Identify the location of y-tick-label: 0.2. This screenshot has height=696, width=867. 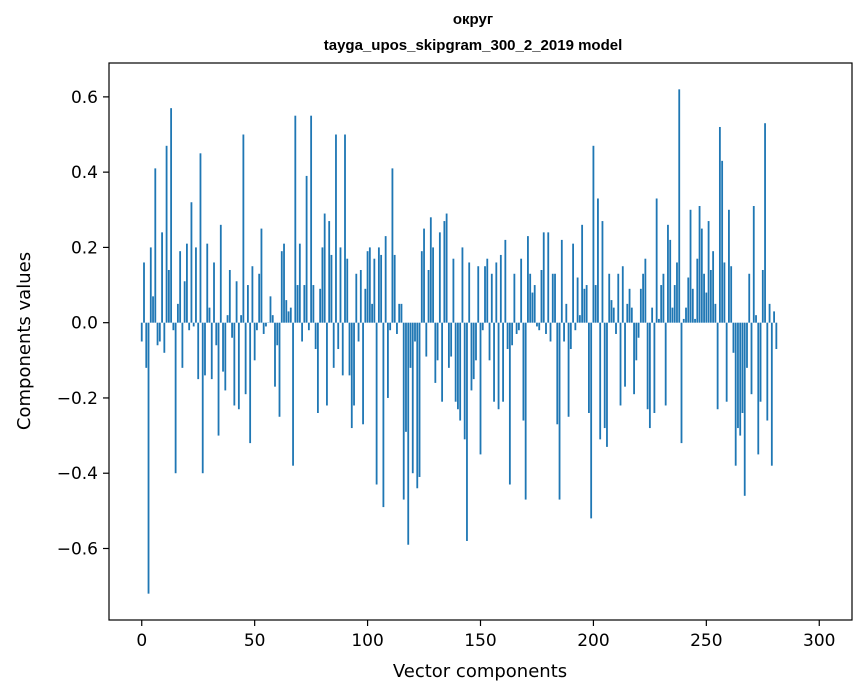
(84, 248).